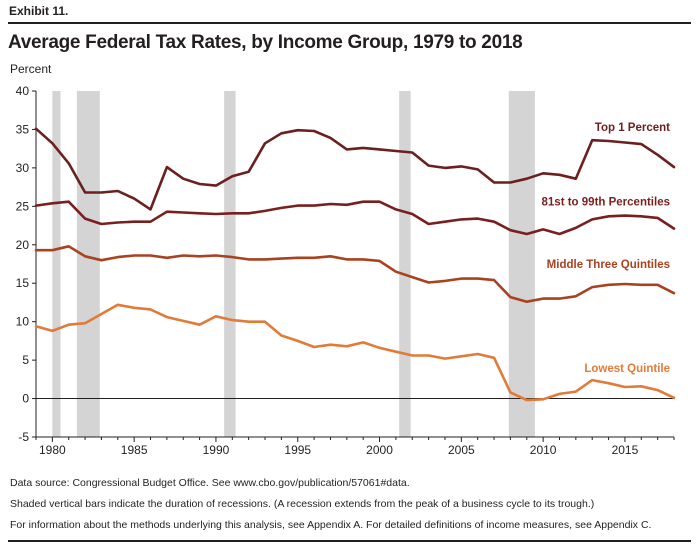 The image size is (700, 551). I want to click on series-label-1: 81st to 99th Percentiles, so click(606, 203).